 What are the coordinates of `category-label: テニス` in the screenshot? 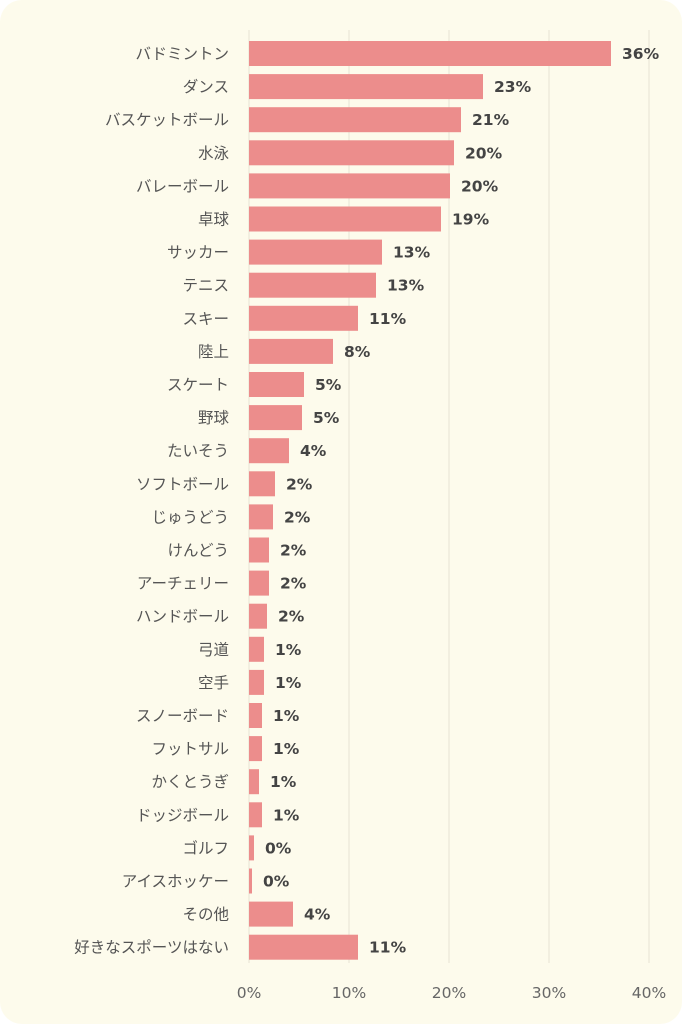 It's located at (205, 286).